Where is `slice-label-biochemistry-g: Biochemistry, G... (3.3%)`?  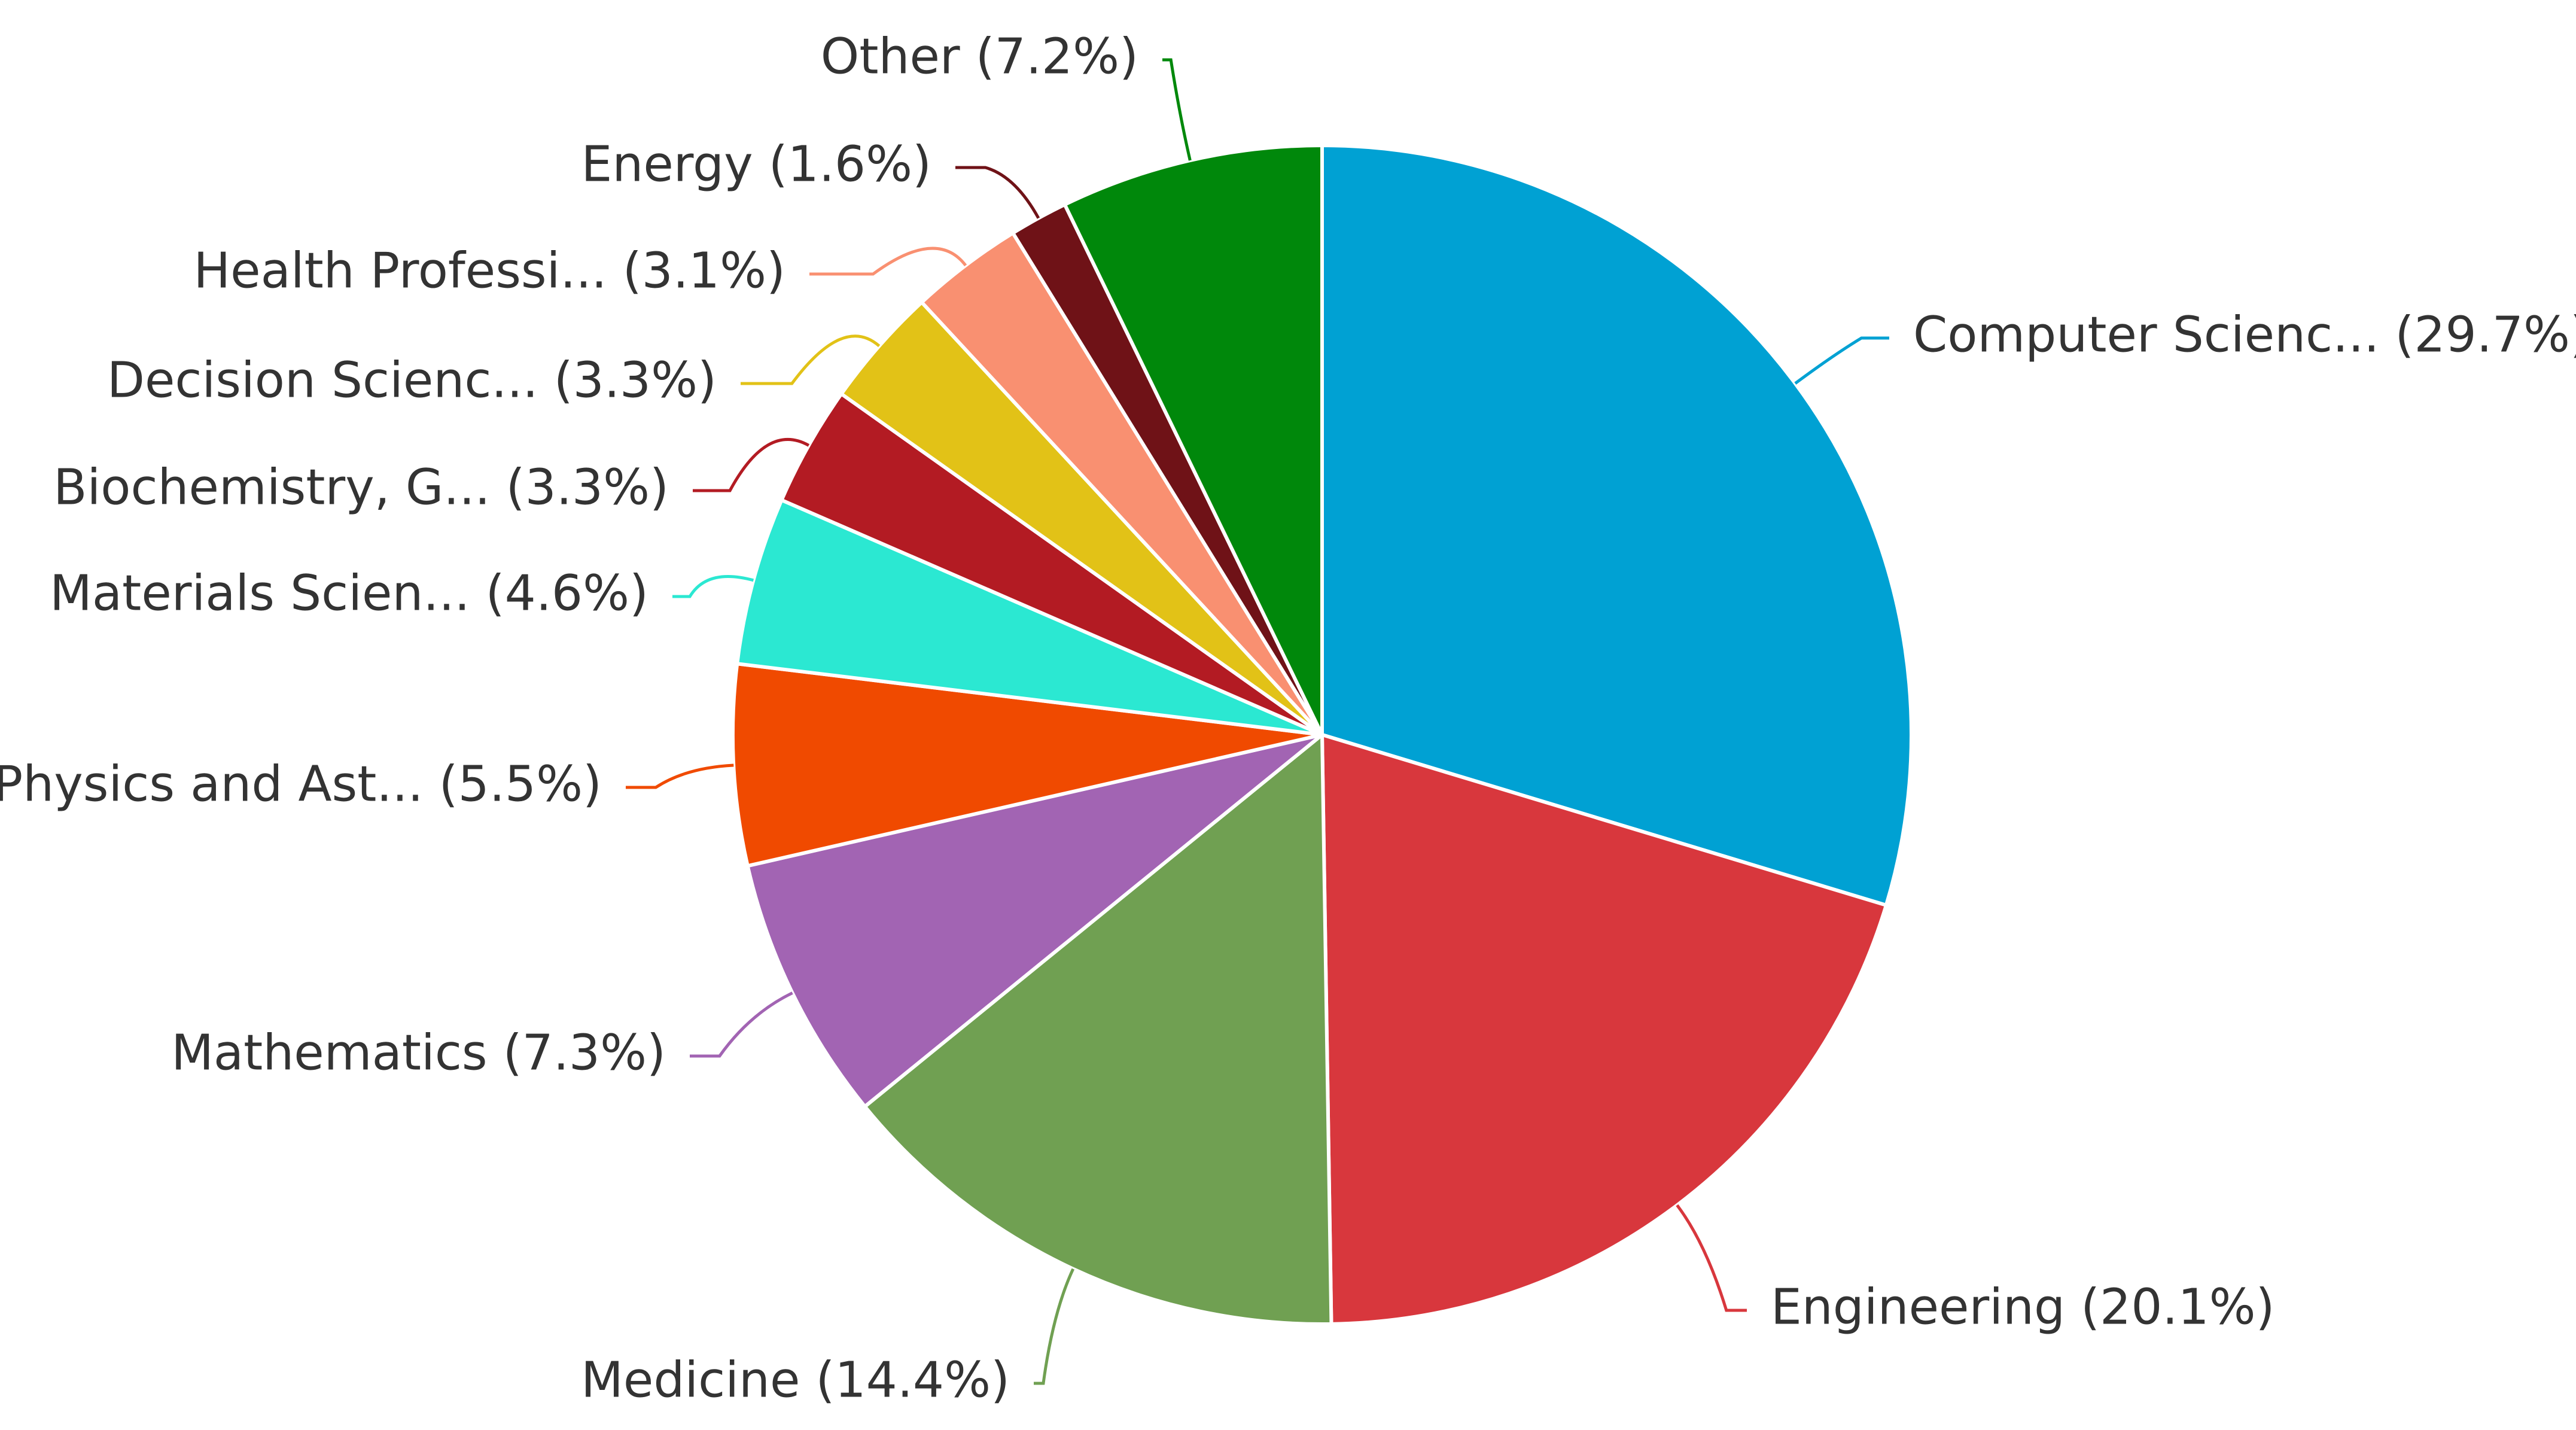
slice-label-biochemistry-g: Biochemistry, G... (3.3%) is located at coordinates (361, 487).